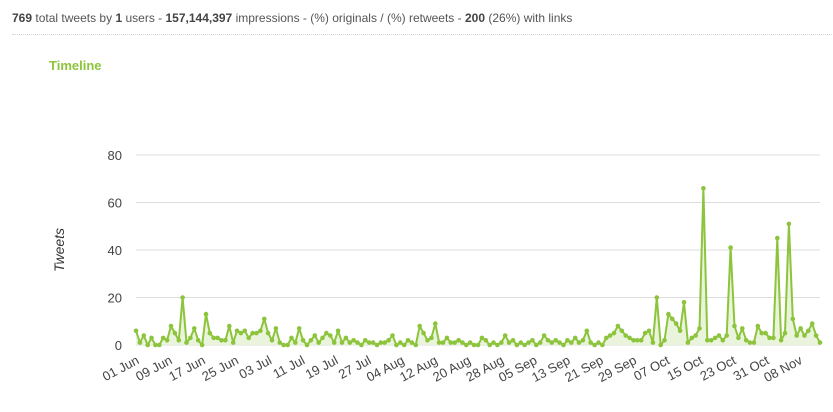  I want to click on x-tick-label: 23 Oct, so click(717, 367).